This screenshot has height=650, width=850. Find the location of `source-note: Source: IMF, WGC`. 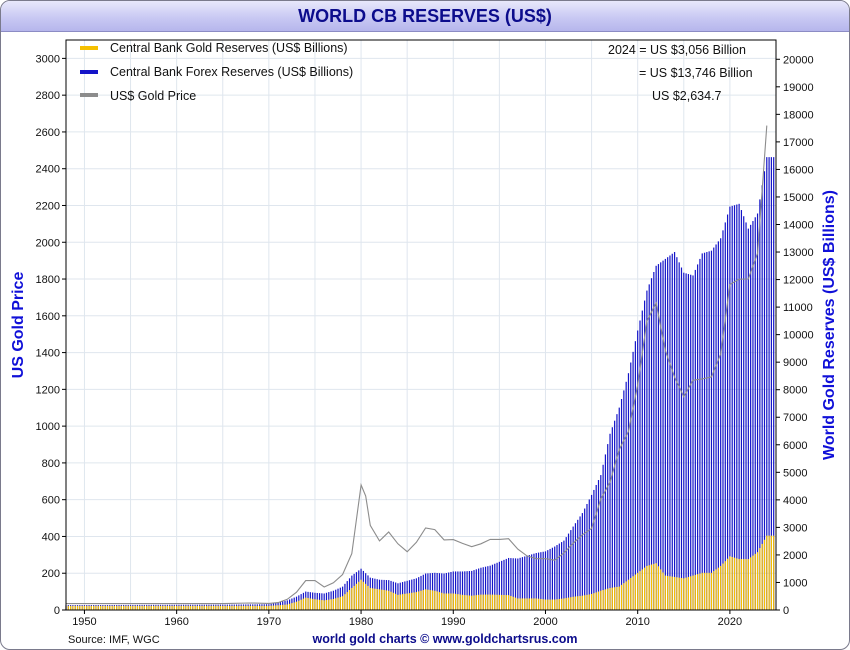

source-note: Source: IMF, WGC is located at coordinates (114, 640).